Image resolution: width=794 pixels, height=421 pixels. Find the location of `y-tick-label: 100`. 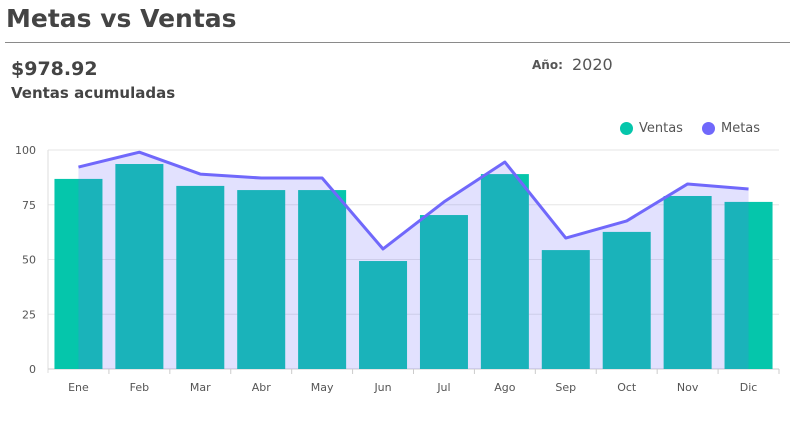

y-tick-label: 100 is located at coordinates (25, 150).